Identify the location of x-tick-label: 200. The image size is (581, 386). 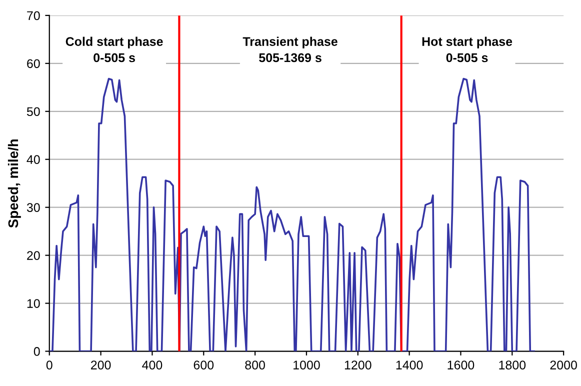
(101, 365).